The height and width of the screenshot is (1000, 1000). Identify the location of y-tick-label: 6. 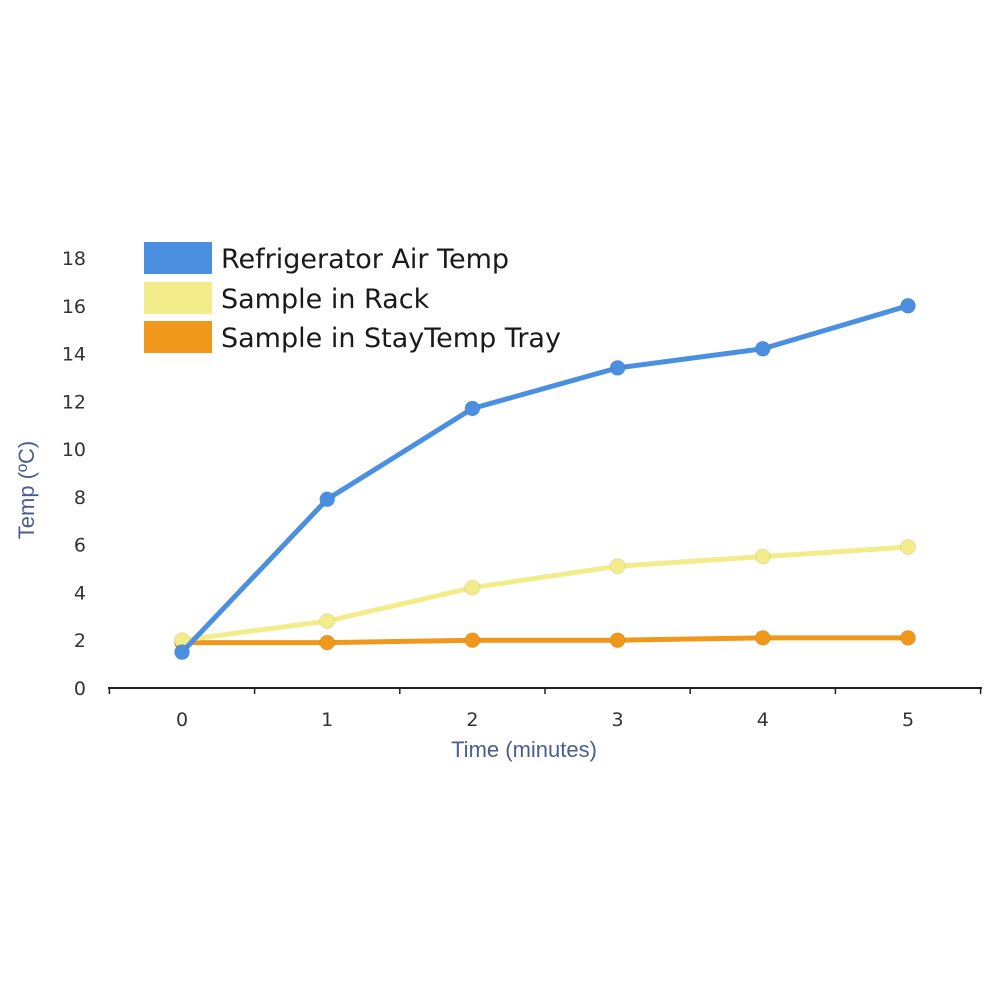
(80, 546).